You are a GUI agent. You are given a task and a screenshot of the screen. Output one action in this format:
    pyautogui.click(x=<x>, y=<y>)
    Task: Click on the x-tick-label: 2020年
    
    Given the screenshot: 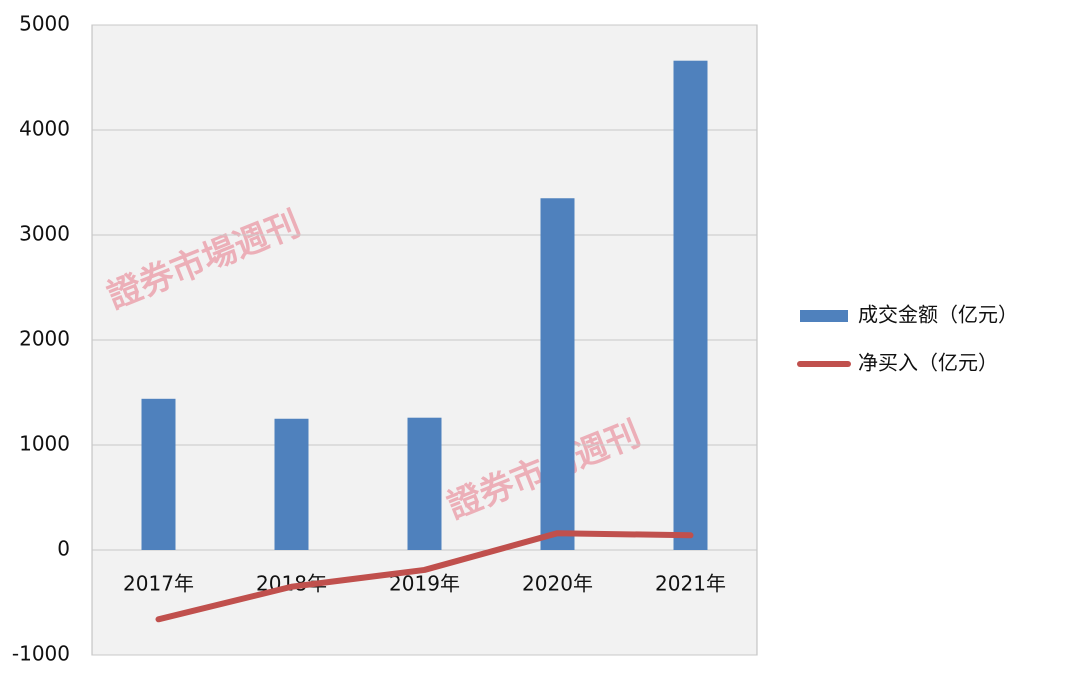 What is the action you would take?
    pyautogui.click(x=557, y=584)
    